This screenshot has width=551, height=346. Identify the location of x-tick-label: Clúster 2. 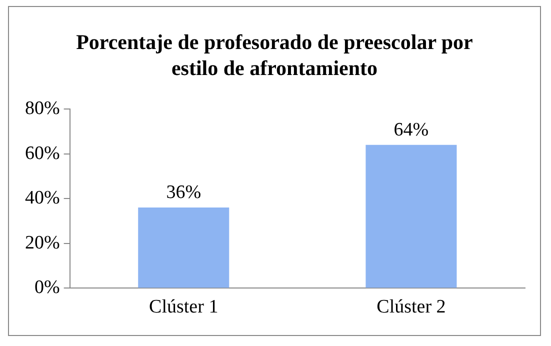
(411, 307).